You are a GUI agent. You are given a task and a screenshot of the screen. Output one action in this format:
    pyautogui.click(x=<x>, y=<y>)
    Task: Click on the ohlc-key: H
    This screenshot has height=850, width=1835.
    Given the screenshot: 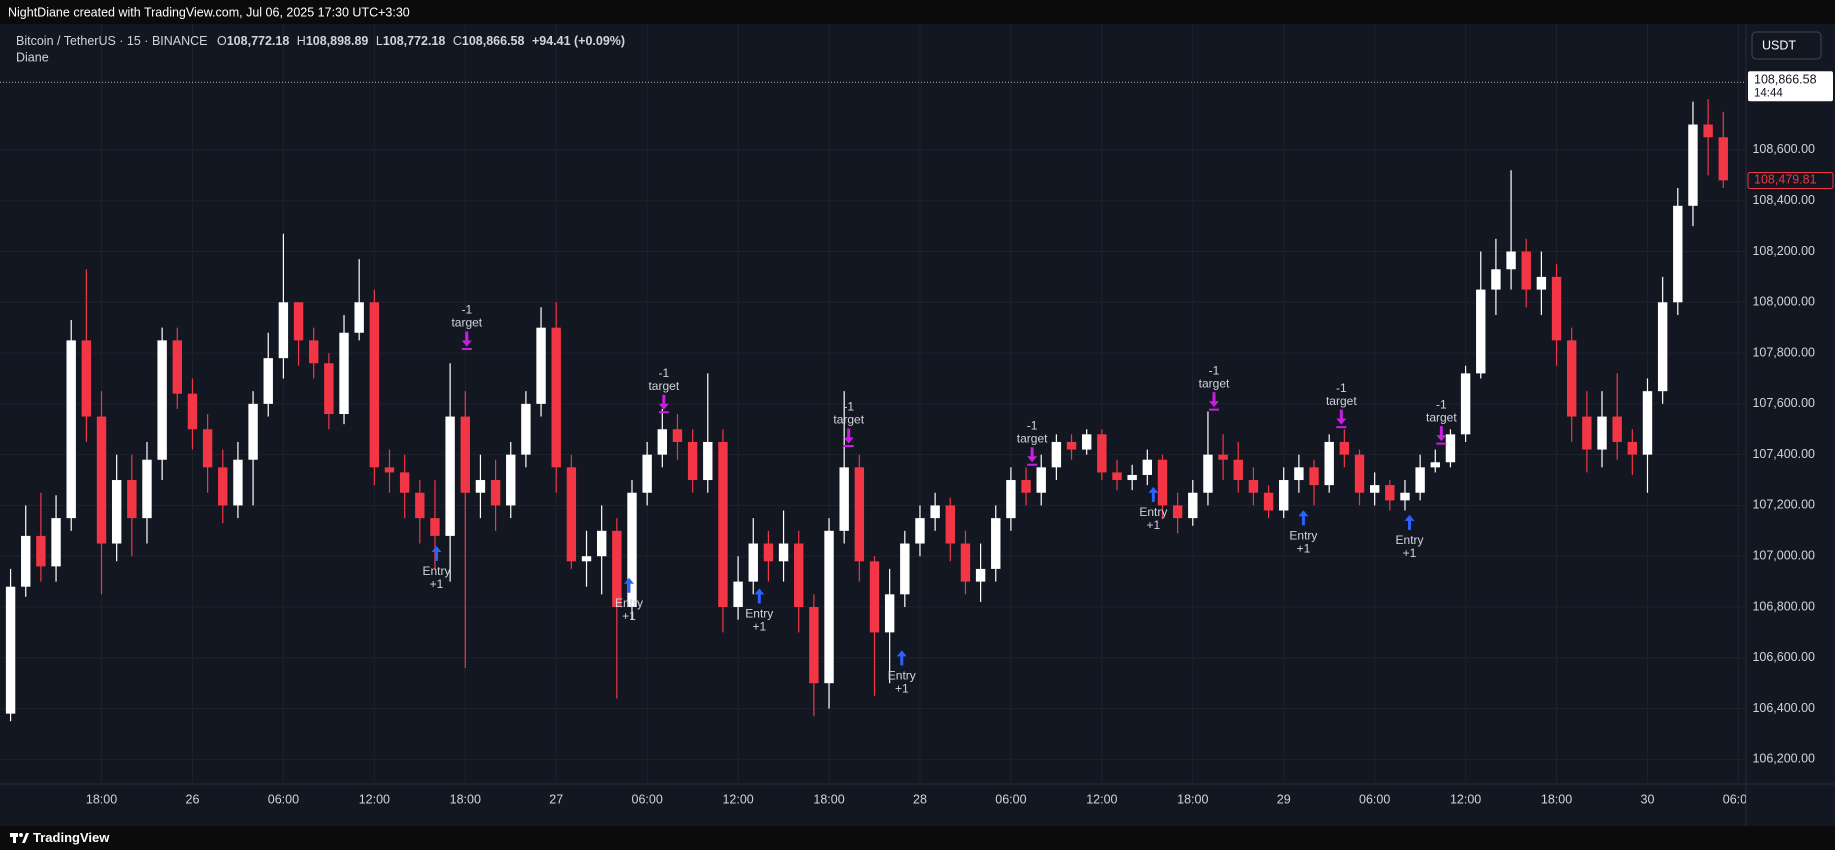 What is the action you would take?
    pyautogui.click(x=301, y=41)
    